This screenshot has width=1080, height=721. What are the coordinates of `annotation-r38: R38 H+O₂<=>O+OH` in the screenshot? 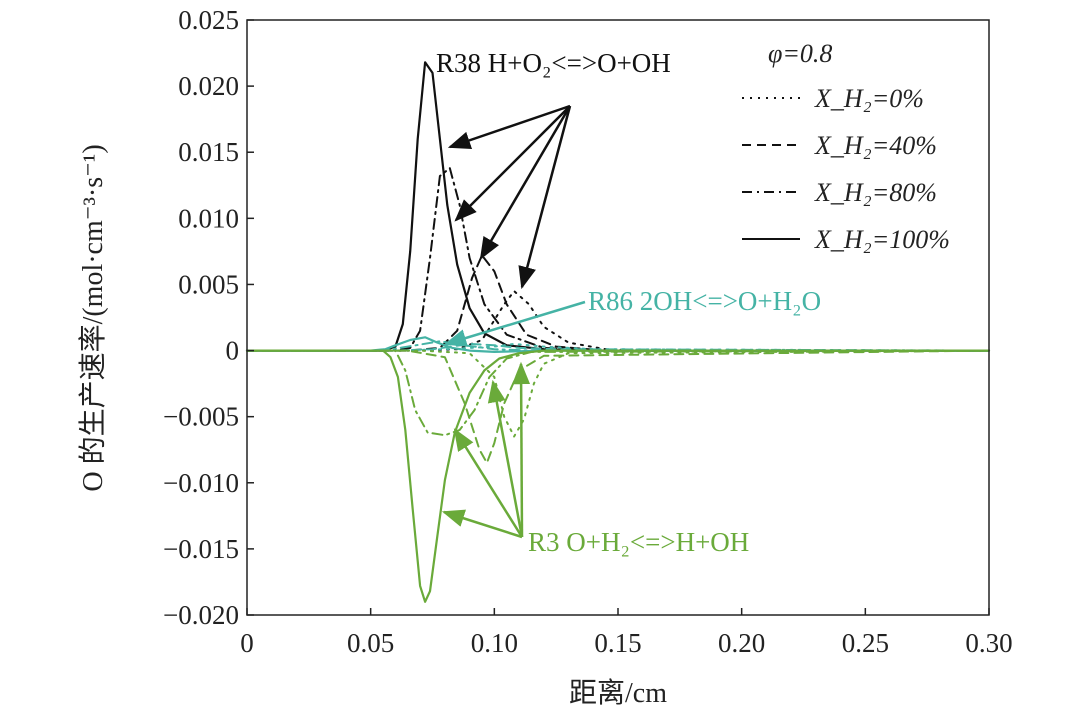 It's located at (553, 63).